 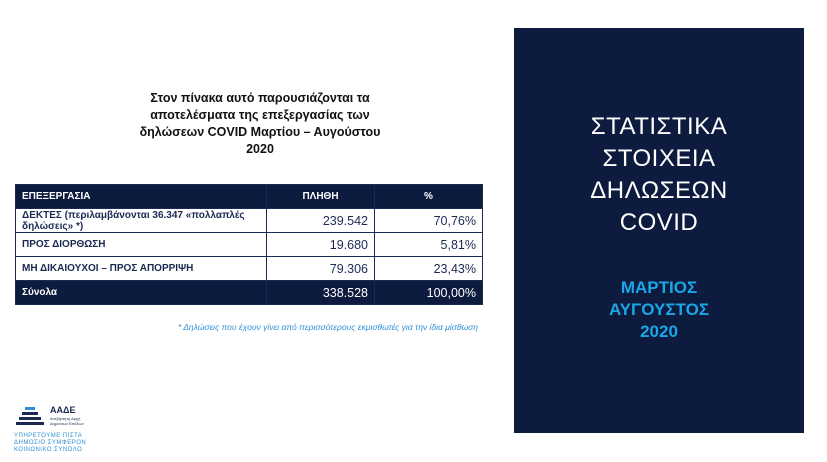 What do you see at coordinates (30, 416) in the screenshot?
I see `aade-mark-icon` at bounding box center [30, 416].